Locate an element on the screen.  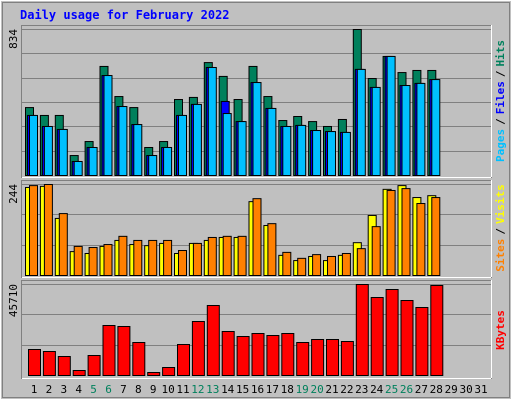
legend-entry: Visits is located at coordinates (500, 204).